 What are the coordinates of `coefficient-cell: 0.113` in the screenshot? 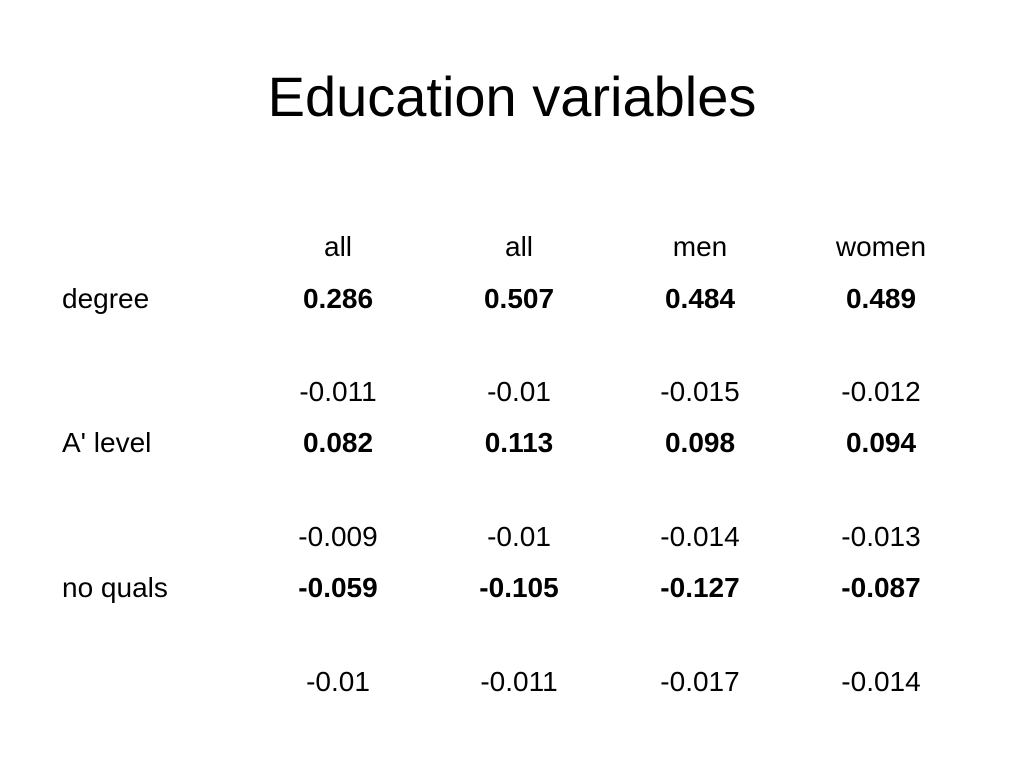 It's located at (519, 442).